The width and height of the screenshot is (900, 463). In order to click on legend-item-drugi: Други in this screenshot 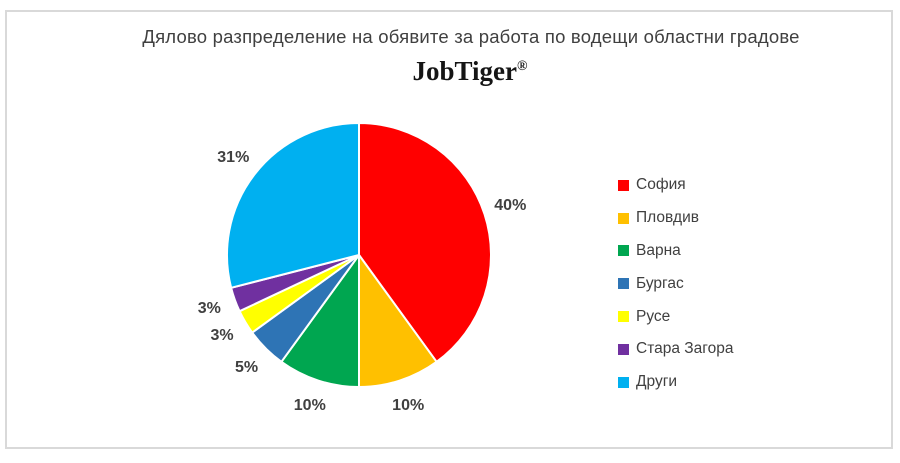, I will do `click(675, 382)`.